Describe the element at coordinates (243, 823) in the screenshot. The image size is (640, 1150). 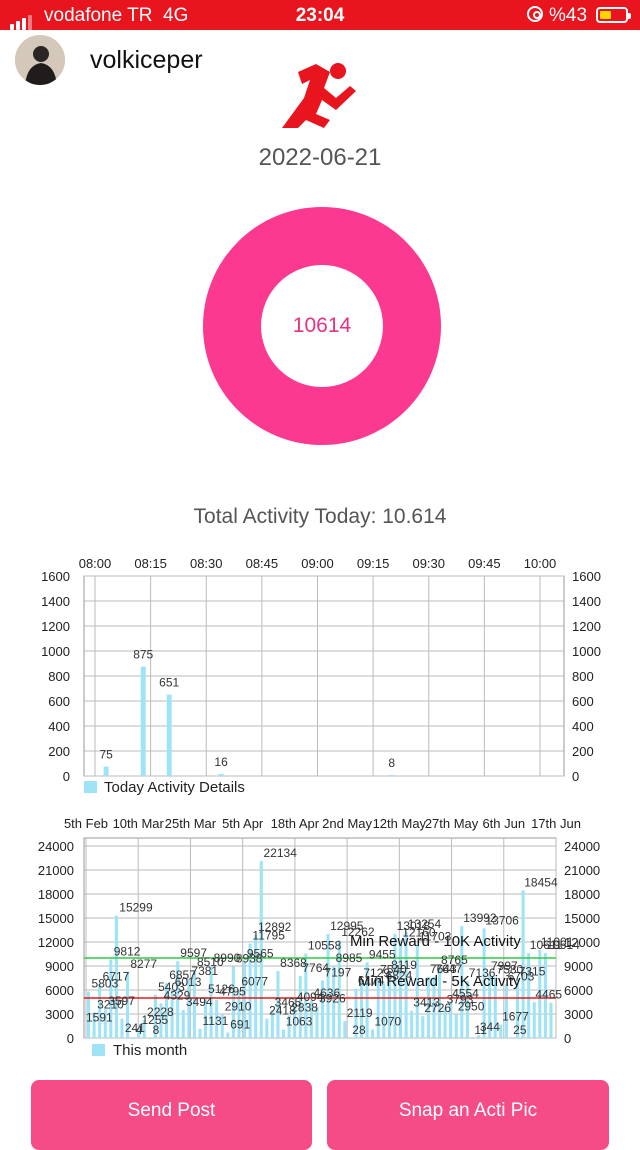
I see `x-tick-label: 5th Apr` at that location.